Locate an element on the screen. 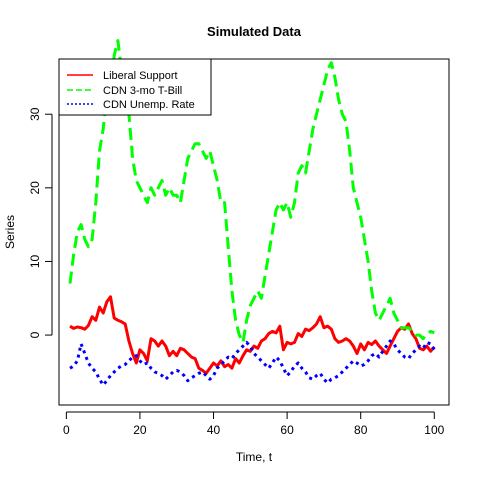 Image resolution: width=480 pixels, height=480 pixels. y-tick-label: 10 is located at coordinates (35, 261).